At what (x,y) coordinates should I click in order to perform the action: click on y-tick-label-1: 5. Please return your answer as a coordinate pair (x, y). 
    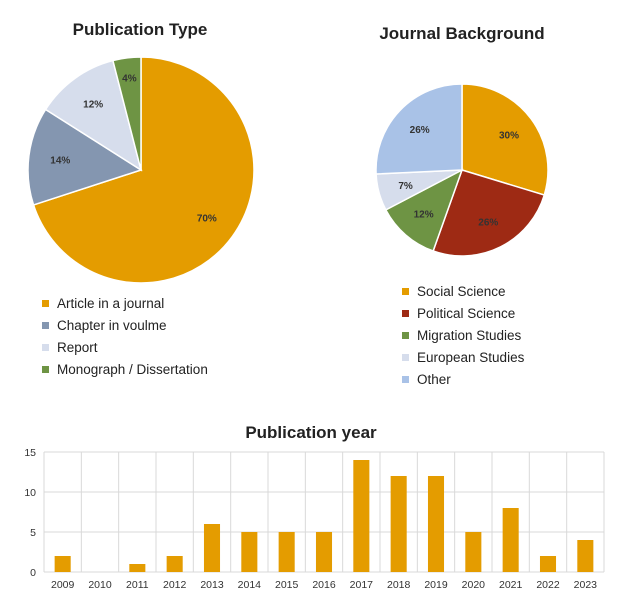
    Looking at the image, I should click on (33, 533).